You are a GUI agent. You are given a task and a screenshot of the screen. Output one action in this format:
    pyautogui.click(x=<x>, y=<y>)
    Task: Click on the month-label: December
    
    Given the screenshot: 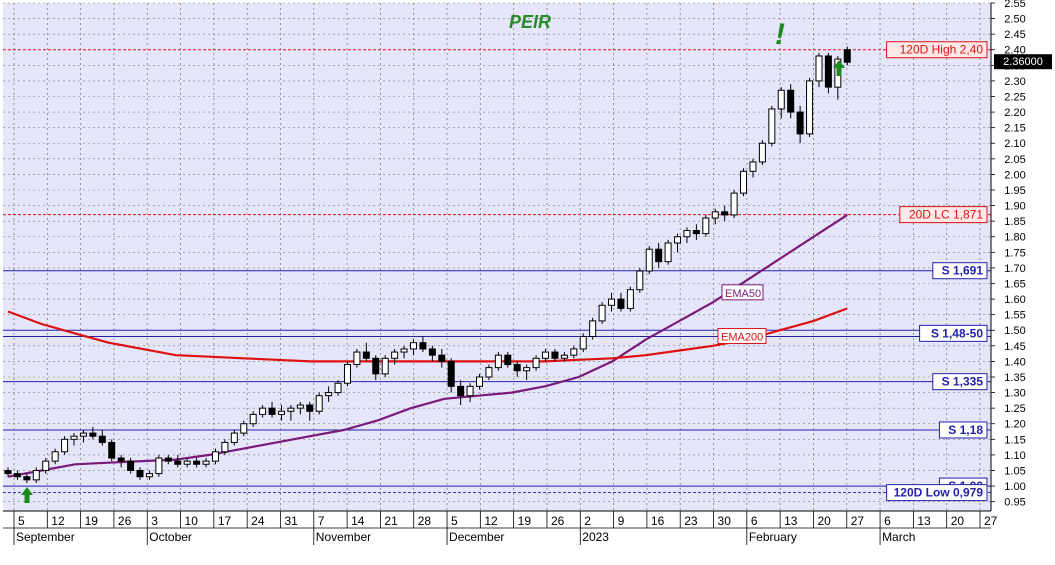 What is the action you would take?
    pyautogui.click(x=476, y=537)
    